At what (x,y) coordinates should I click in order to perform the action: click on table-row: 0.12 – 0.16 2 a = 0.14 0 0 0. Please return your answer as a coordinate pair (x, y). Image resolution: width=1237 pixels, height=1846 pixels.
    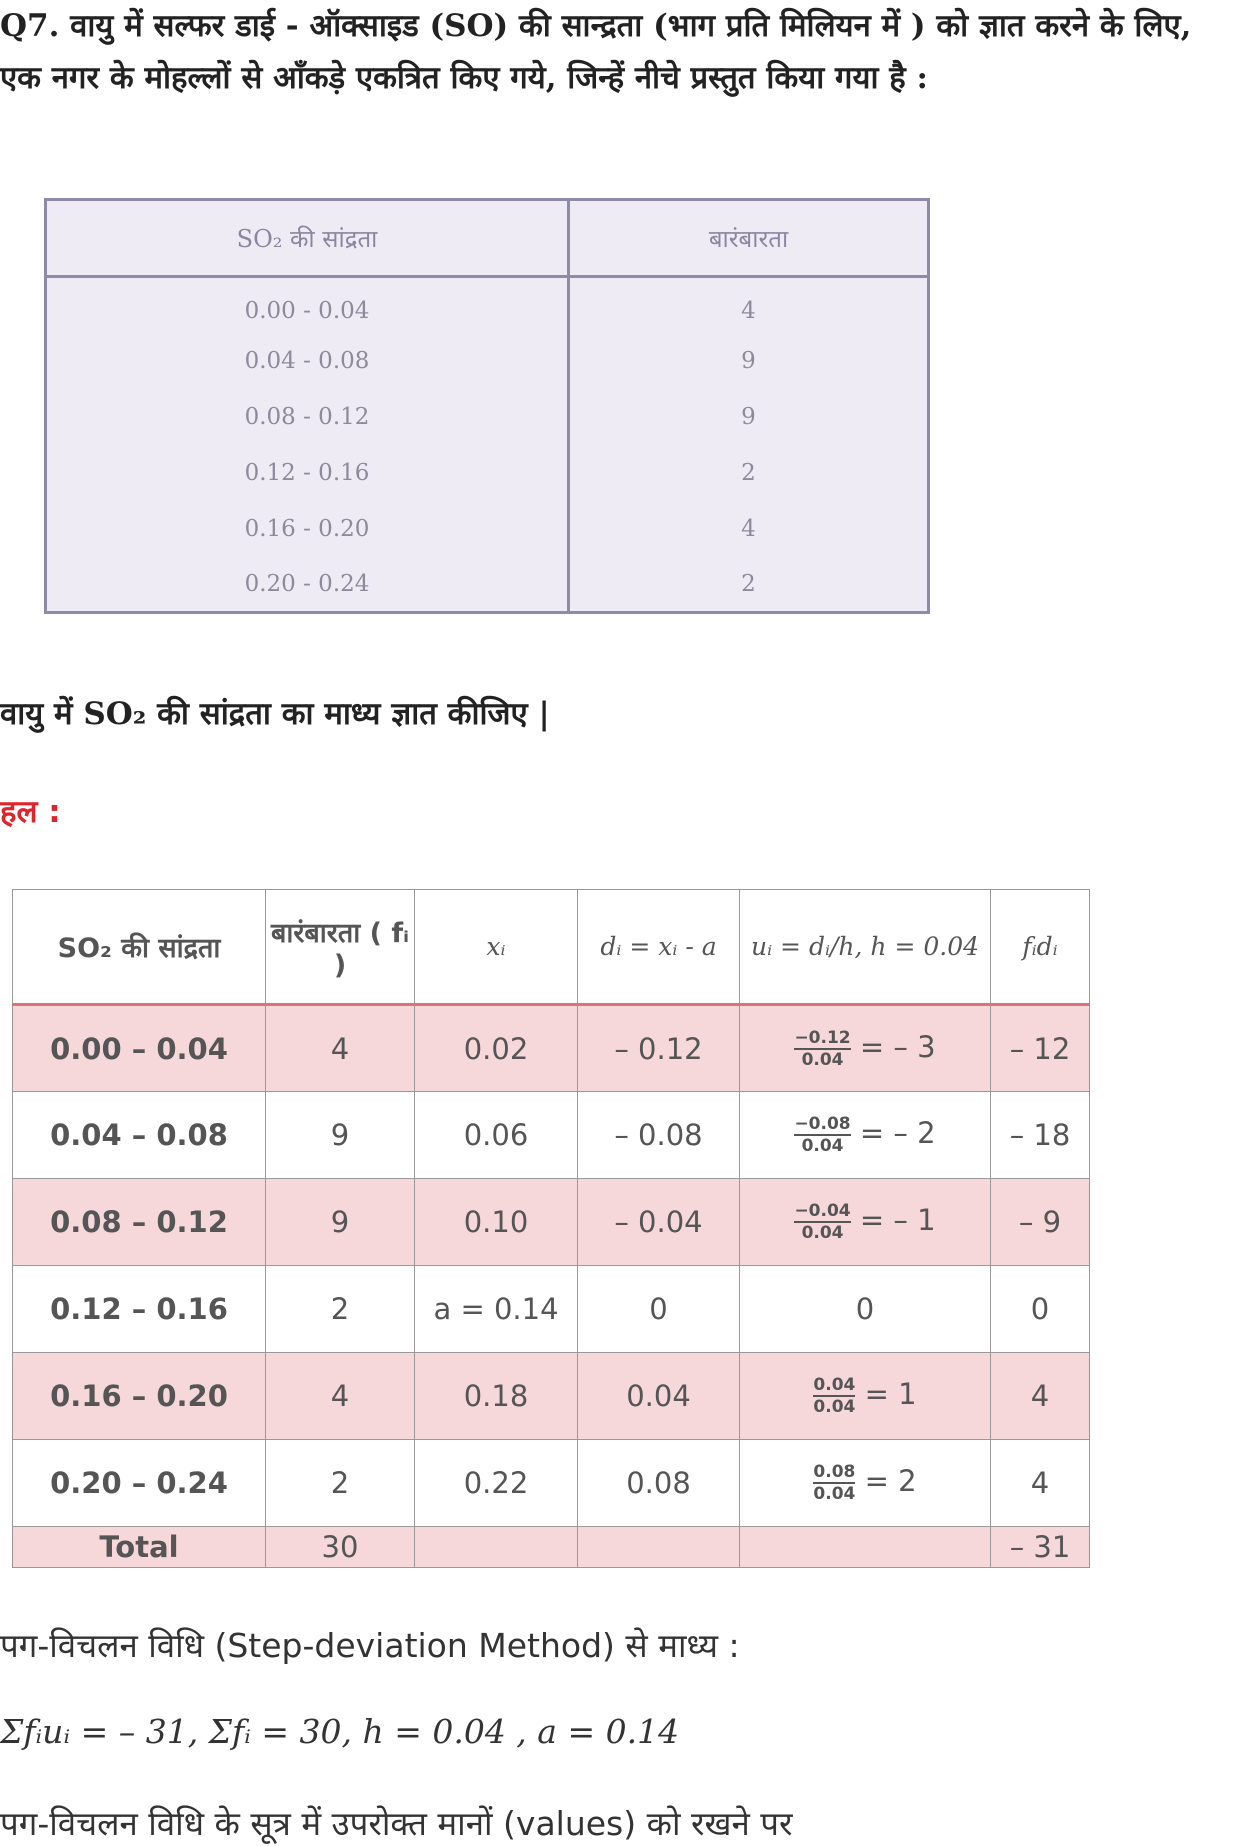
    Looking at the image, I should click on (551, 1309).